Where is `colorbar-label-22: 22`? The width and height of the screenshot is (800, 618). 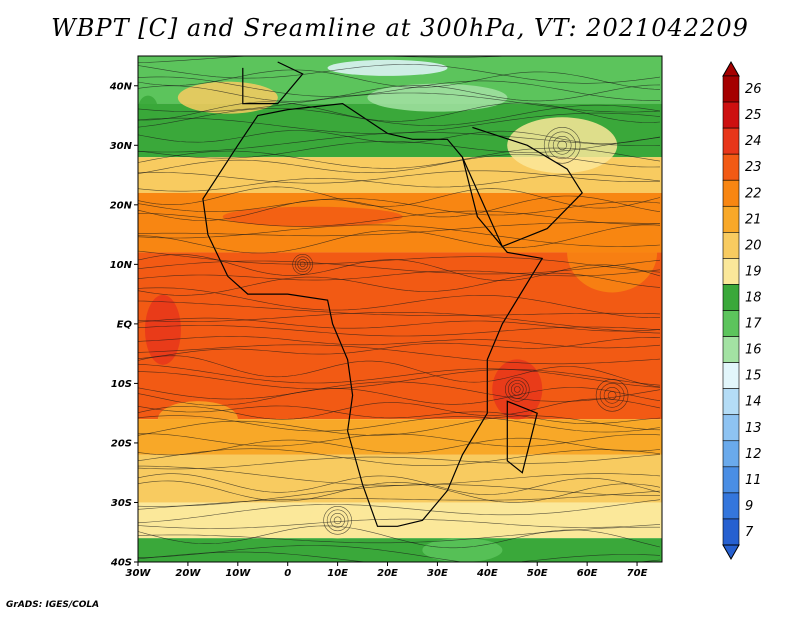
colorbar-label-22: 22 is located at coordinates (753, 193).